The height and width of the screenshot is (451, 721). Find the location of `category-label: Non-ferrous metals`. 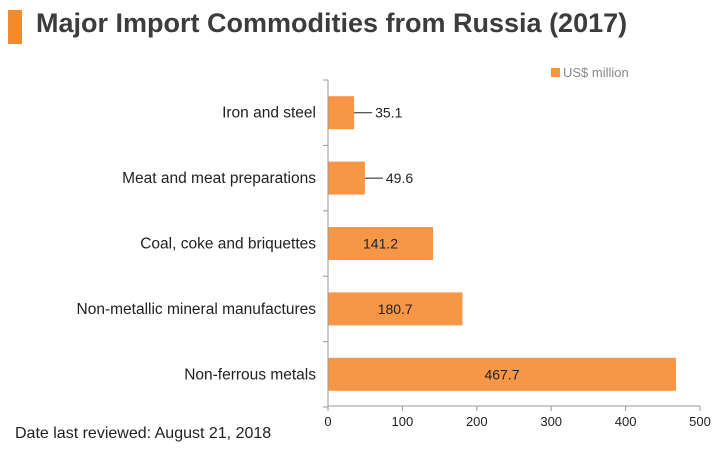

category-label: Non-ferrous metals is located at coordinates (250, 374).